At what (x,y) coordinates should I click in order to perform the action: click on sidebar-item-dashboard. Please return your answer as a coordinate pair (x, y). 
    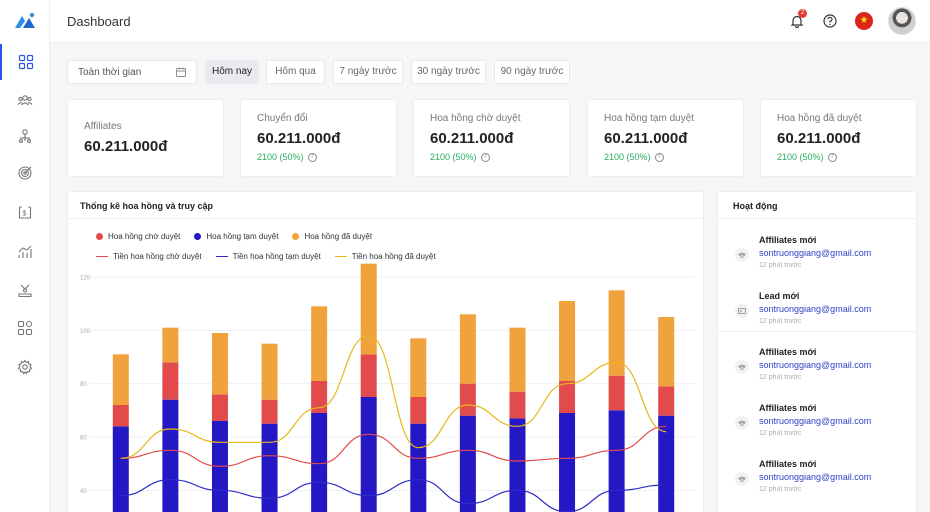
    Looking at the image, I should click on (25, 62).